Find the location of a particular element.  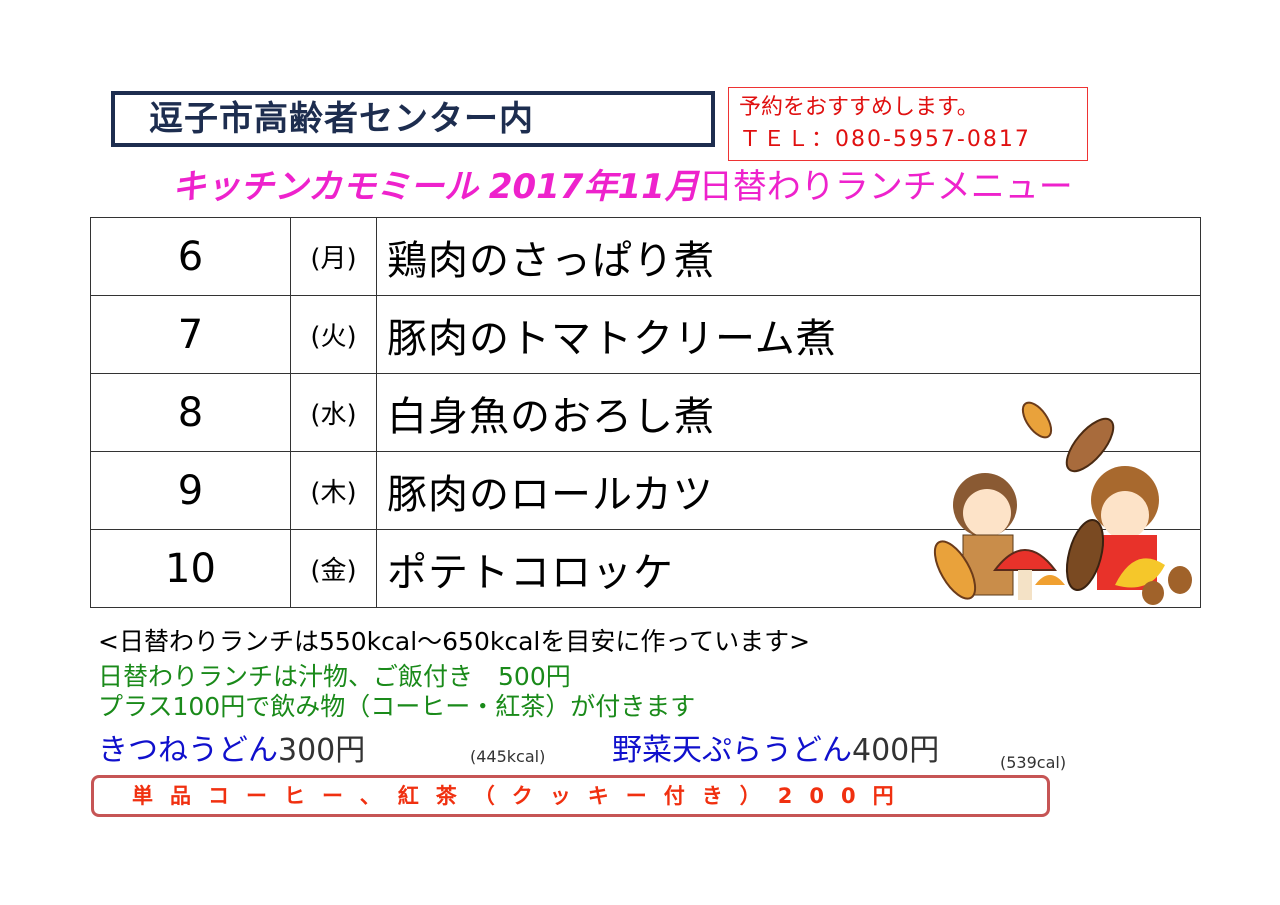

single-item-box: 単品コーヒー、紅茶（クッキー付き）200円 is located at coordinates (570, 796).